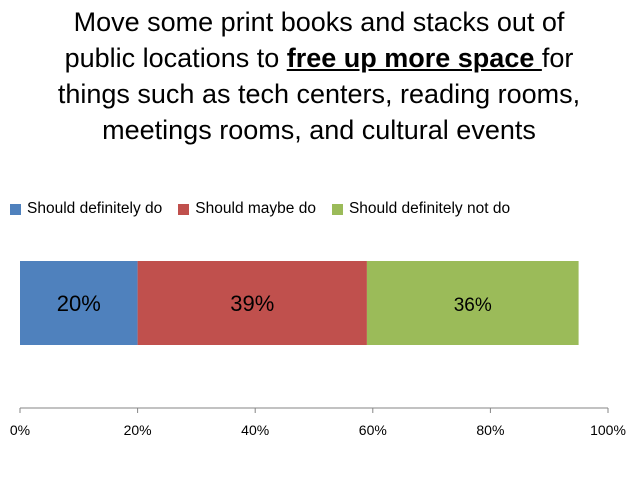  What do you see at coordinates (608, 430) in the screenshot?
I see `x-tick-label: 100%` at bounding box center [608, 430].